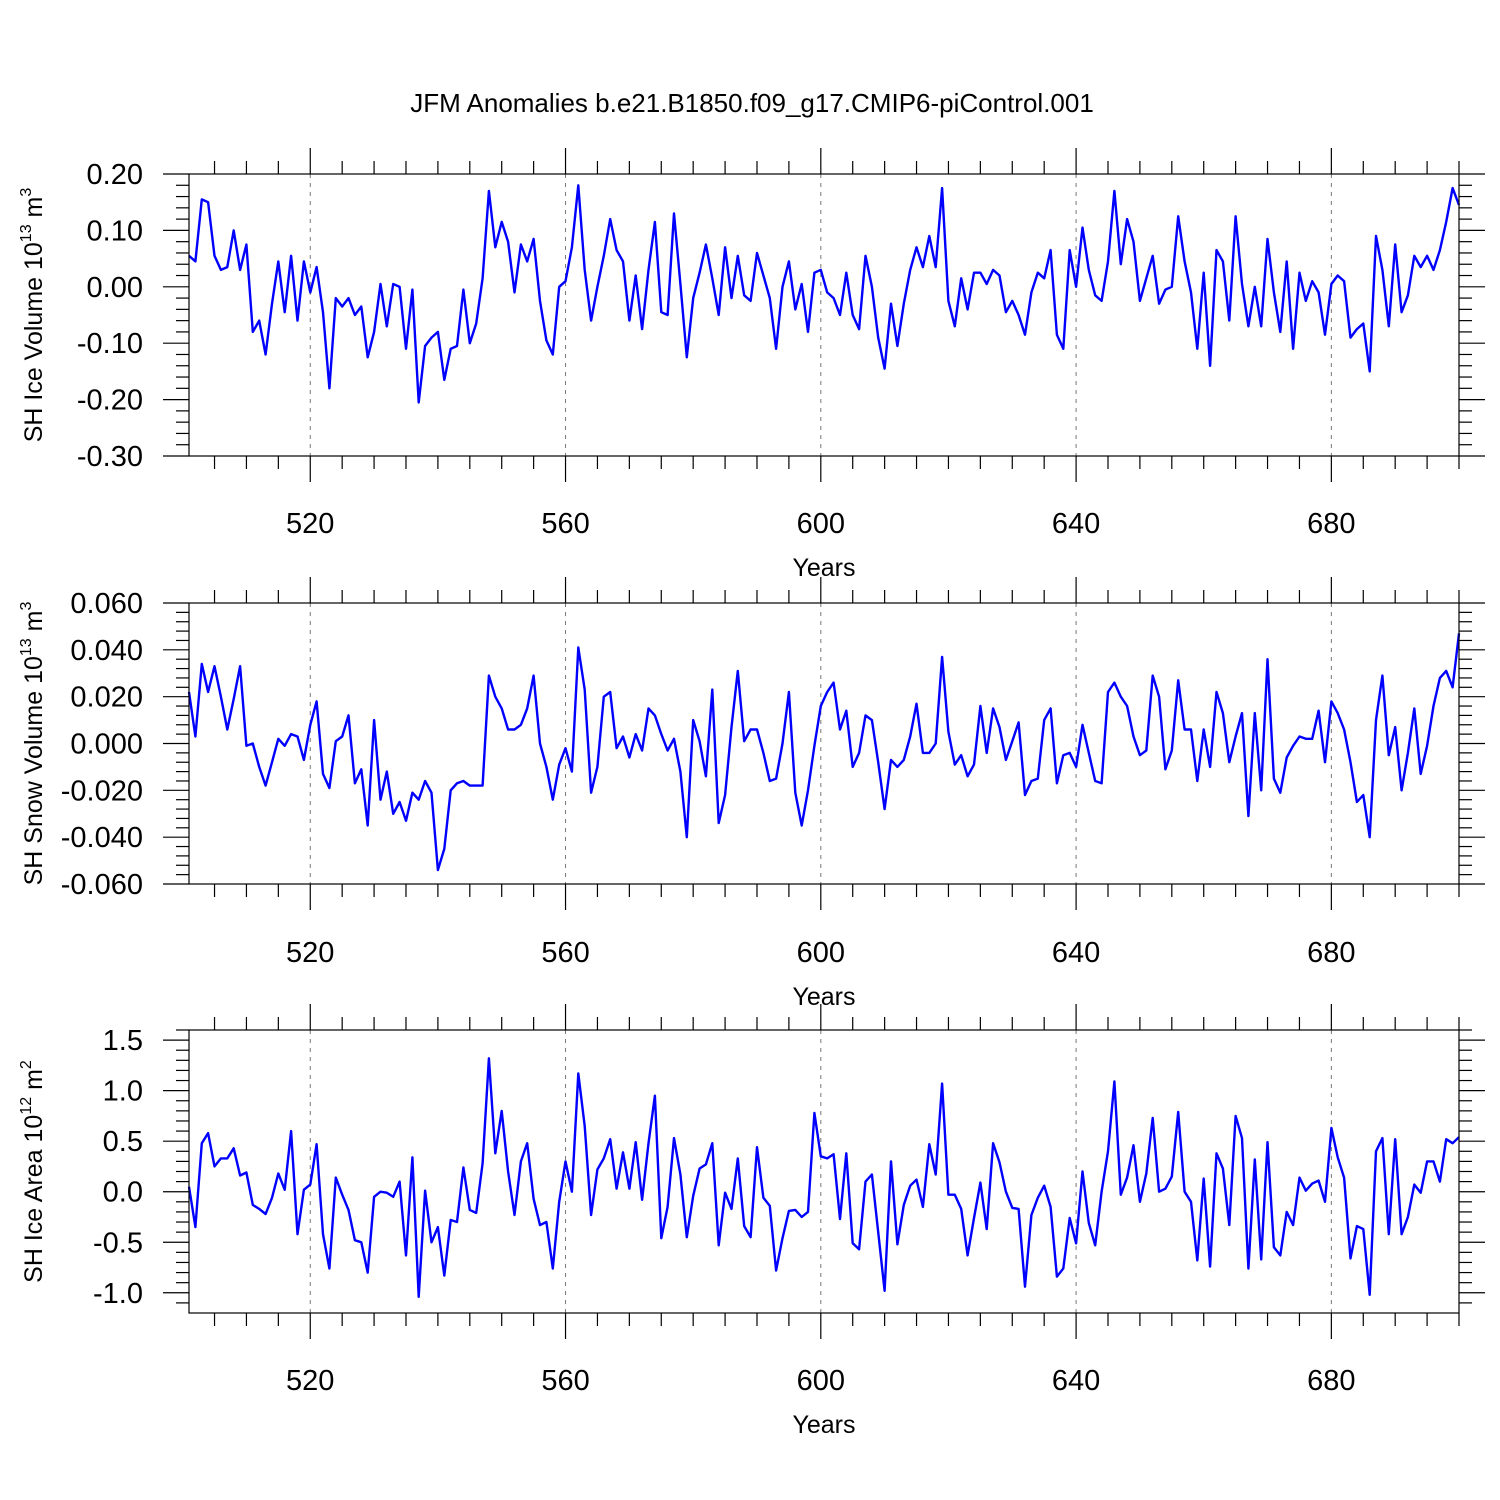 The image size is (1500, 1500). What do you see at coordinates (110, 344) in the screenshot?
I see `y-tick-label: -0.10` at bounding box center [110, 344].